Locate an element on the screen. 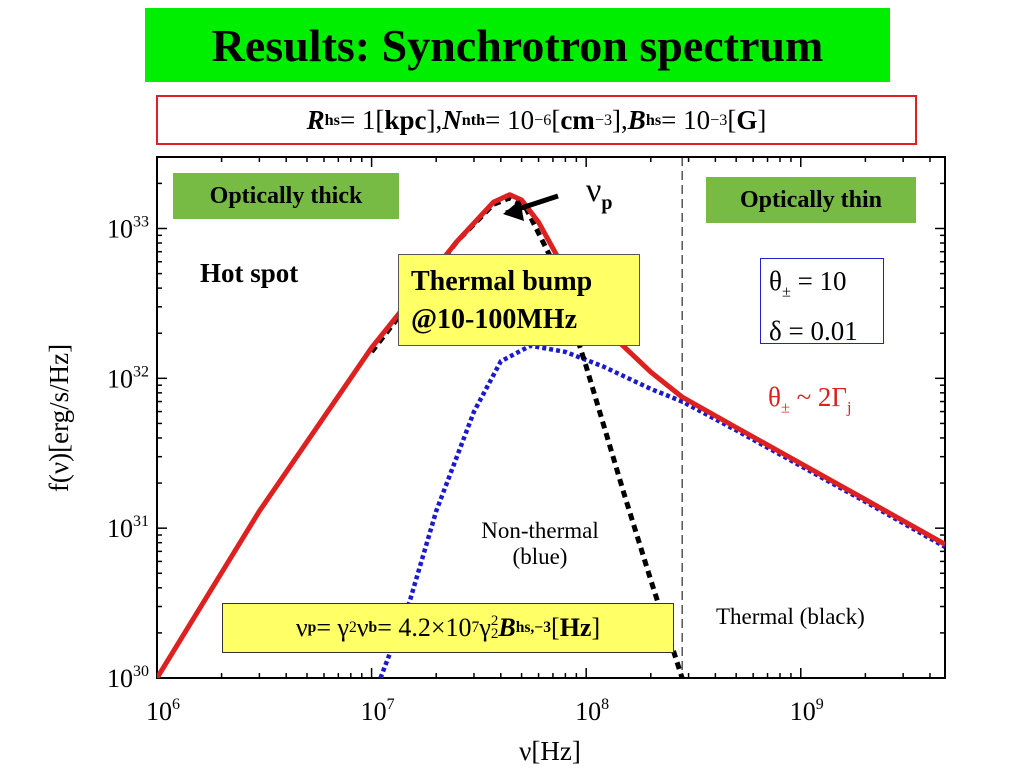  theta-gamma-label: θ± ~ 2Γj is located at coordinates (810, 399).